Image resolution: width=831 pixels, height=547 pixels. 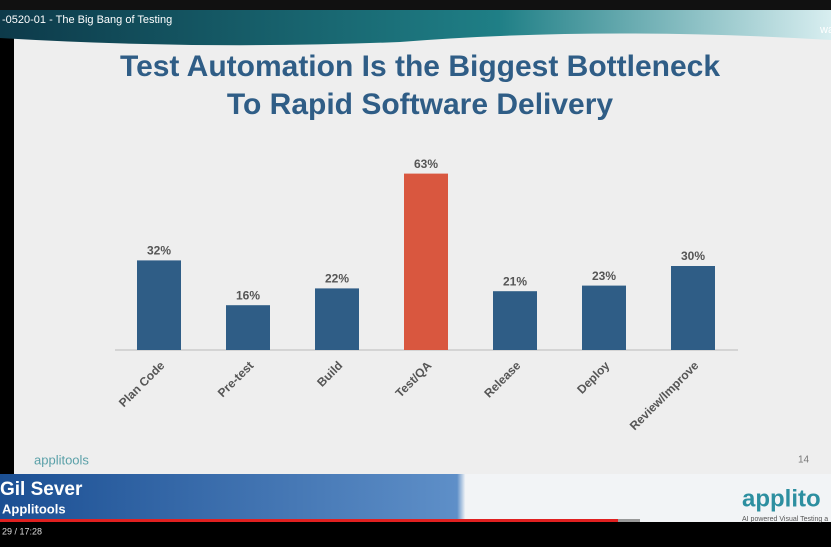 I want to click on channel: wa, so click(x=825, y=30).